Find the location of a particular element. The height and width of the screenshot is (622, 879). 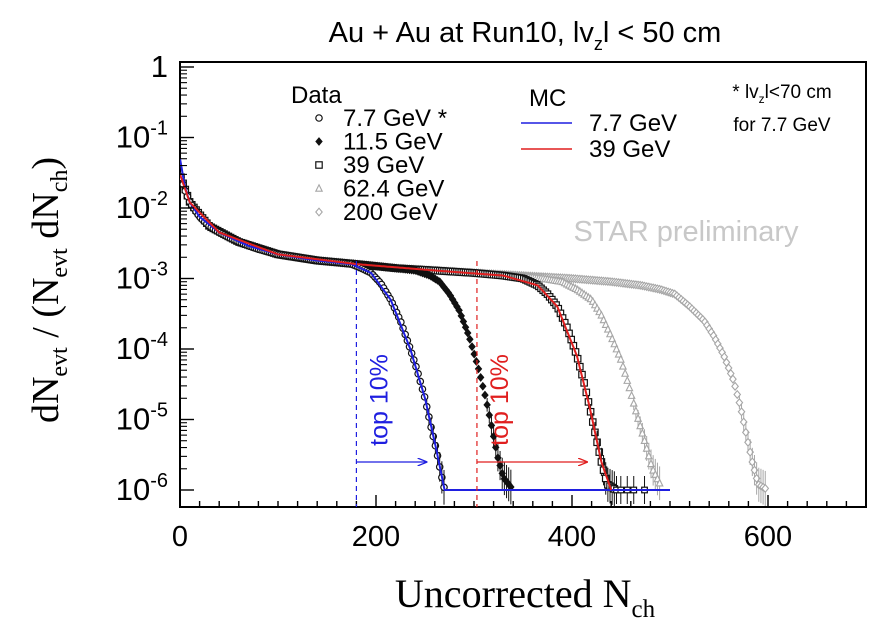

y-tick-exponent: -4 is located at coordinates (159, 340).